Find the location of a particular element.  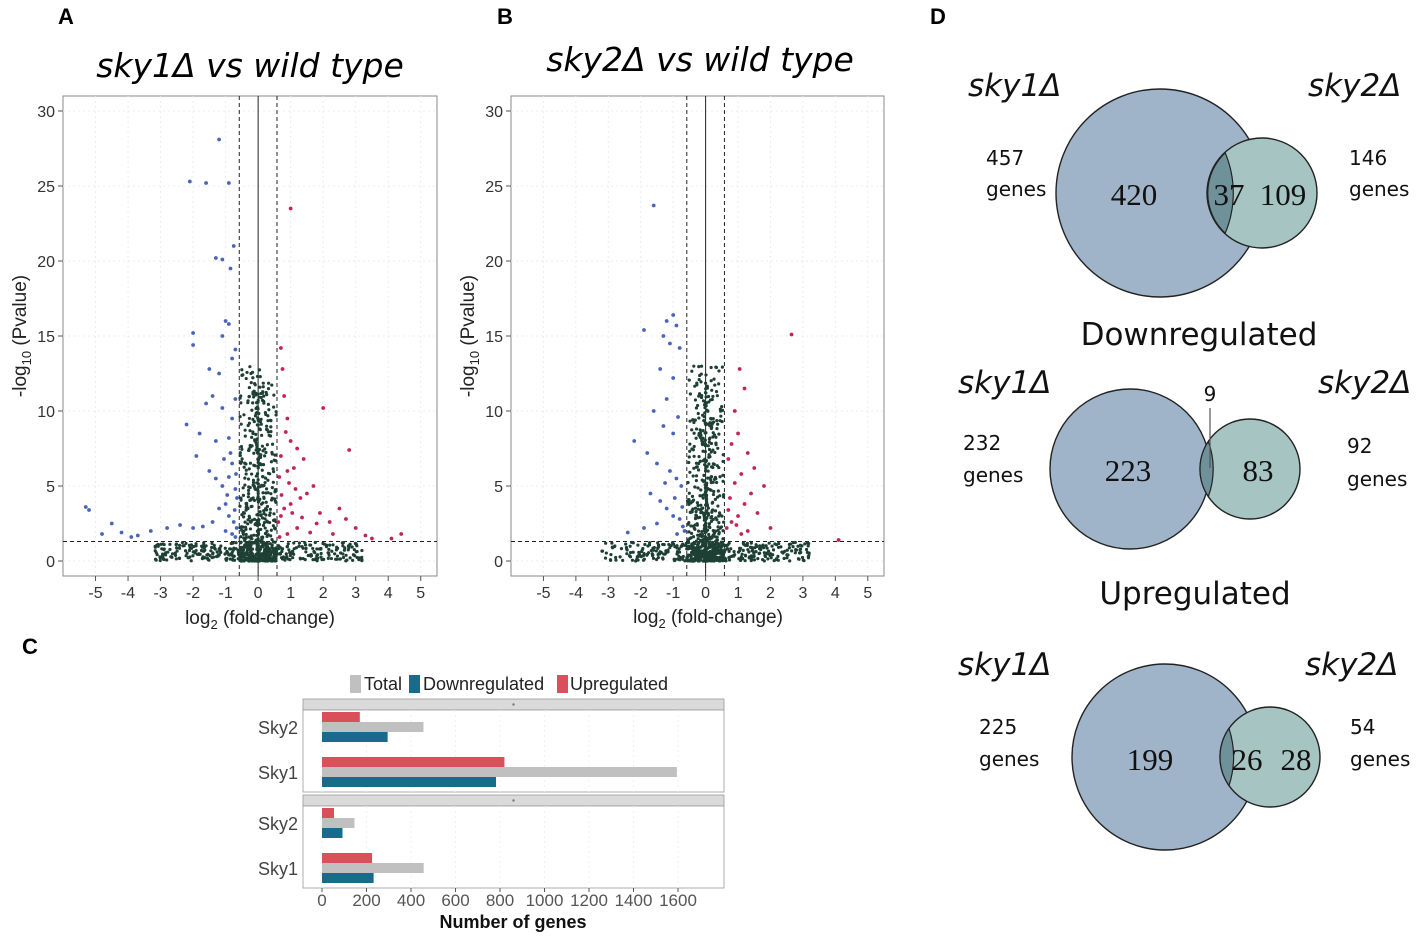

y-tick-label: 0 is located at coordinates (50, 562).